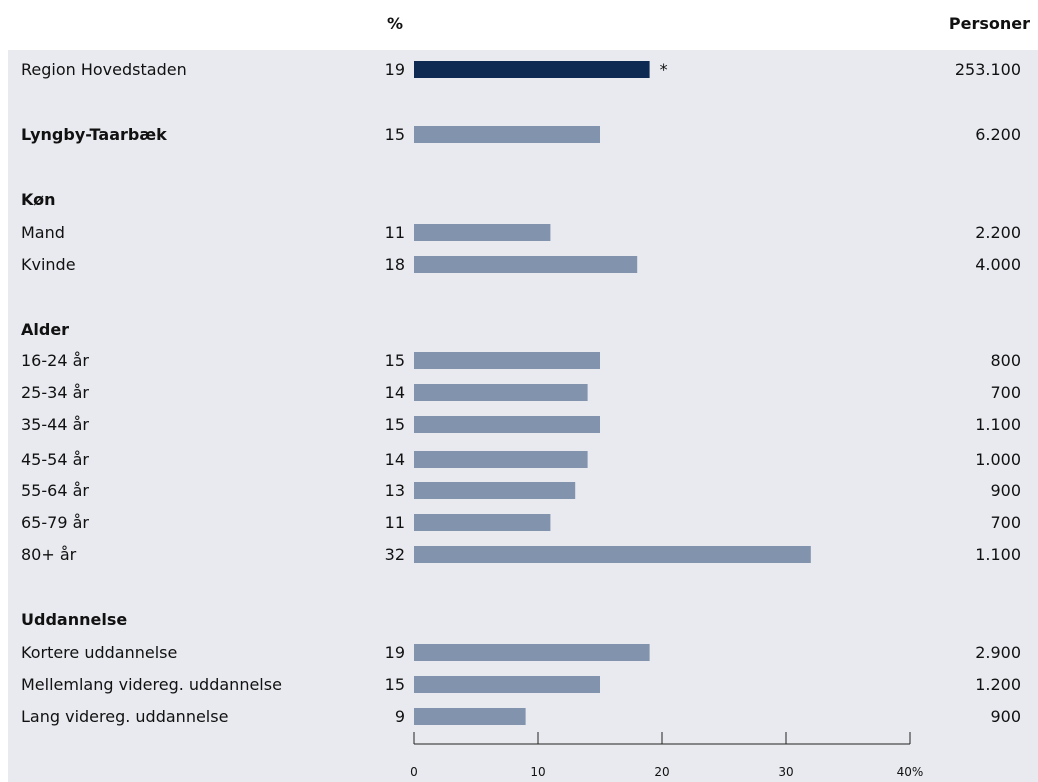  I want to click on 35-44-aar-value: 15, so click(395, 424).